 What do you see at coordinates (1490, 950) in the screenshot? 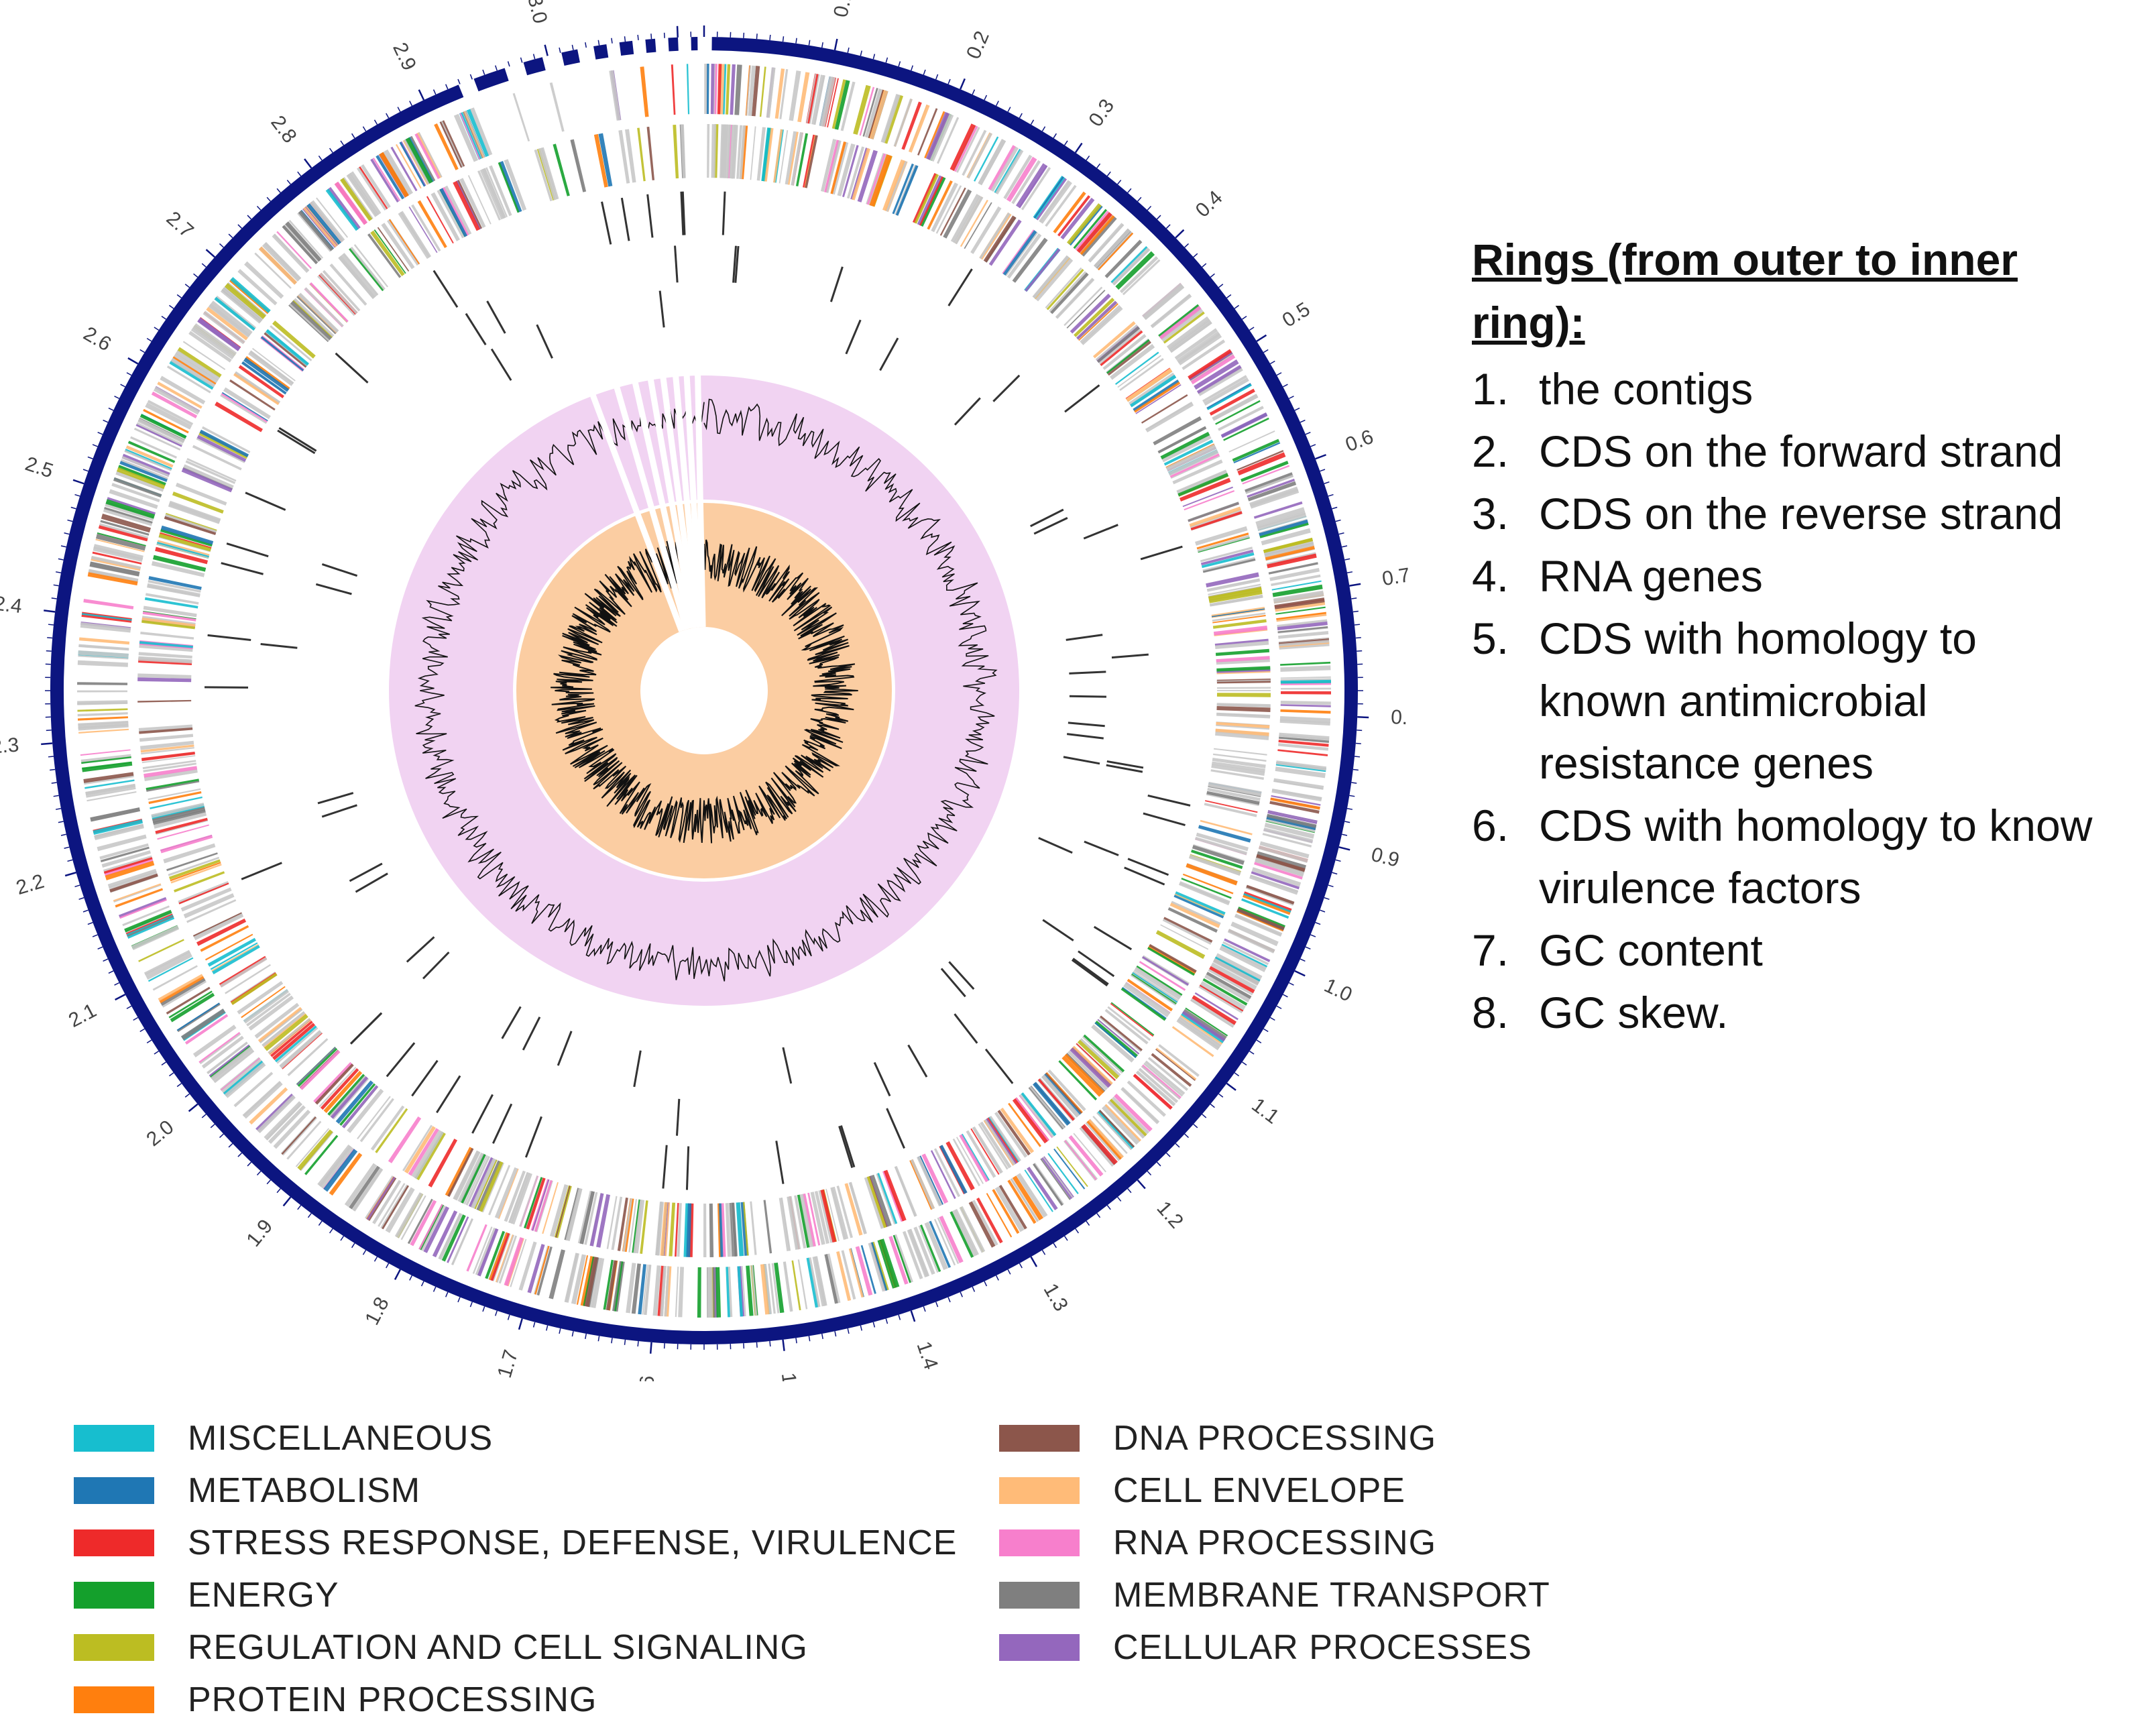
I see `ring-item-number: 7.` at bounding box center [1490, 950].